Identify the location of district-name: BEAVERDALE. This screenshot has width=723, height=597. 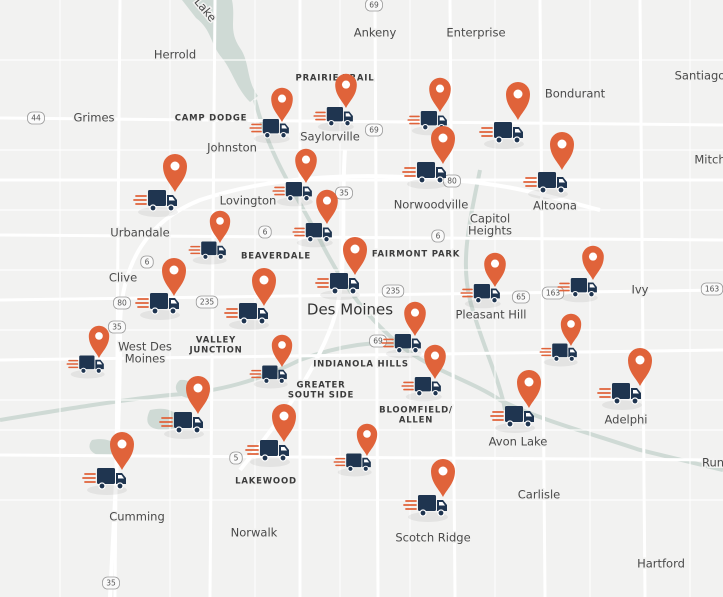
(276, 257).